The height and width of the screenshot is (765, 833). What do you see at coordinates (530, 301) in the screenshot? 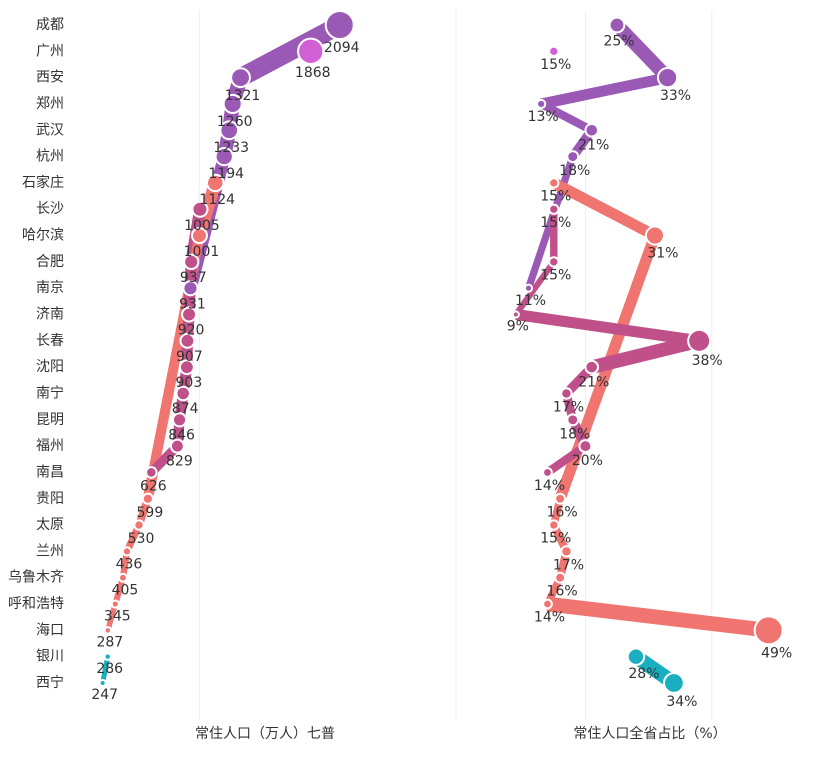
I see `data-label: 11%` at bounding box center [530, 301].